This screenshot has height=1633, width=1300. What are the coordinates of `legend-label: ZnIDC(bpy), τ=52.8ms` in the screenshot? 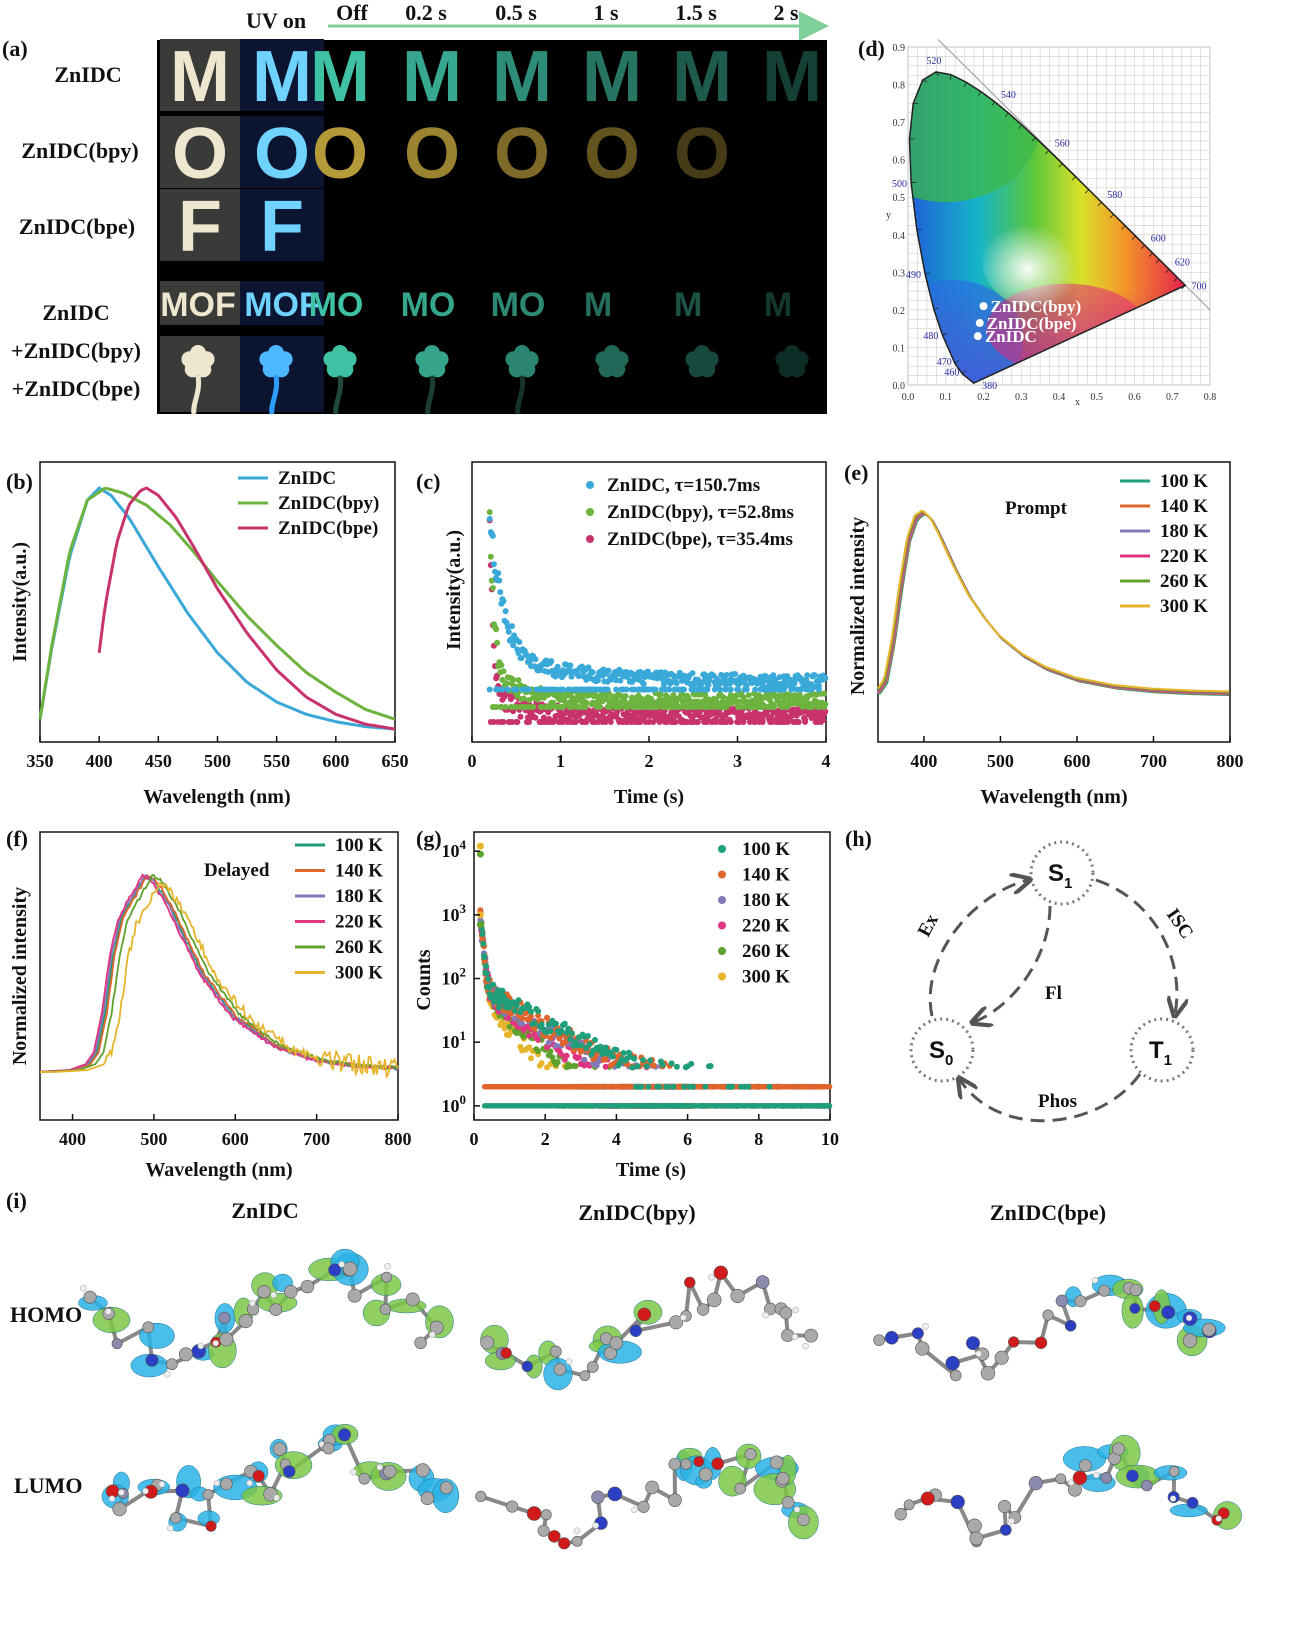 It's located at (700, 512).